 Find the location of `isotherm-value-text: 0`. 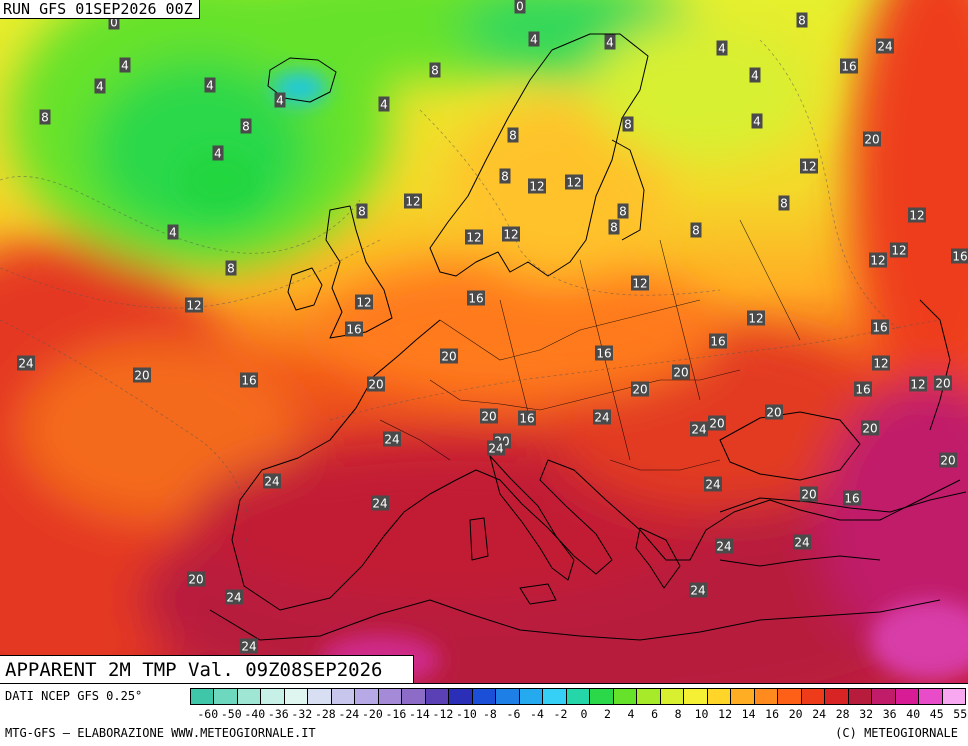

isotherm-value-text: 0 is located at coordinates (520, 7).